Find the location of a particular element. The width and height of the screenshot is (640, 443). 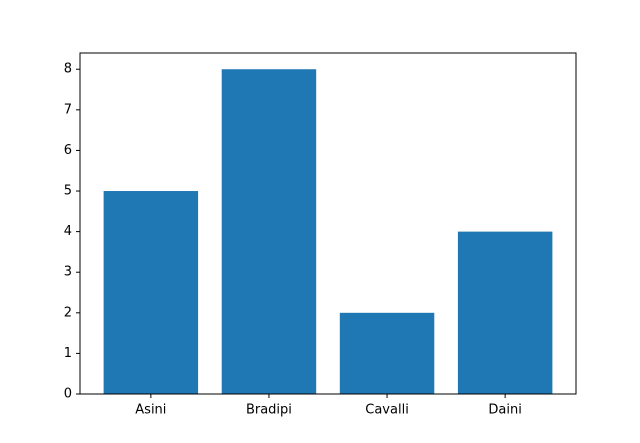

x-tick-label: Bradipi is located at coordinates (269, 410).